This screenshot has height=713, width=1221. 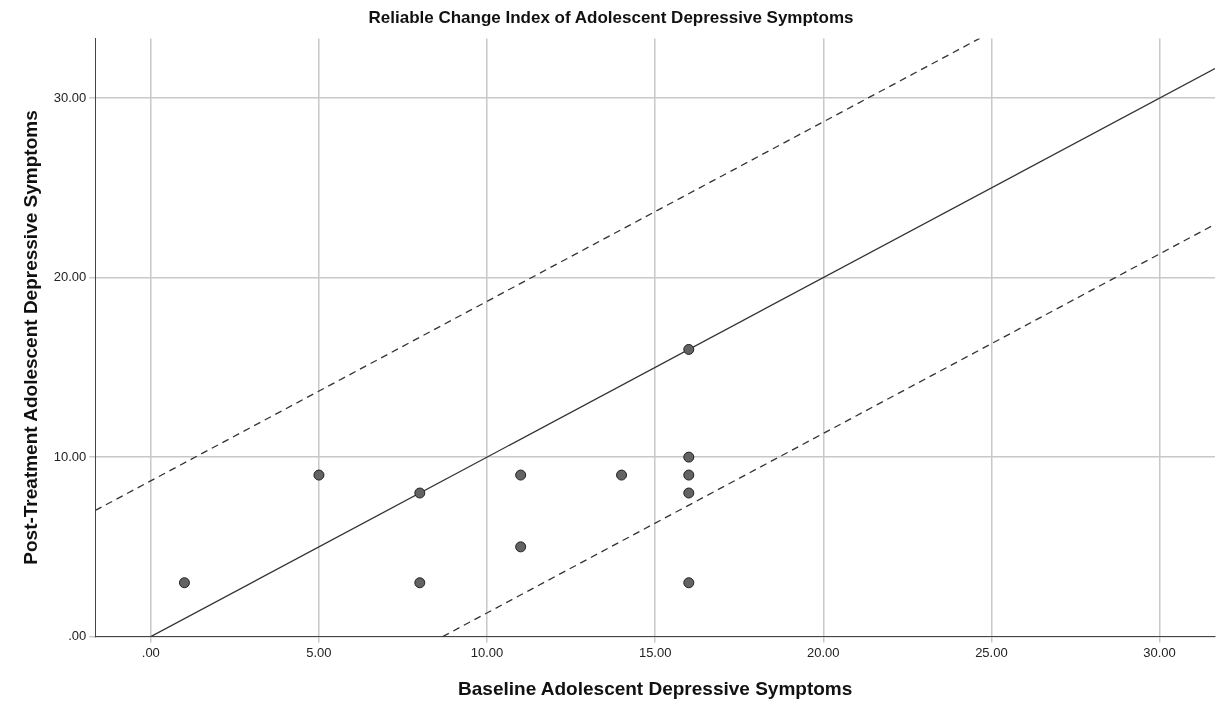 What do you see at coordinates (70, 456) in the screenshot?
I see `y-tick-label: 10.00` at bounding box center [70, 456].